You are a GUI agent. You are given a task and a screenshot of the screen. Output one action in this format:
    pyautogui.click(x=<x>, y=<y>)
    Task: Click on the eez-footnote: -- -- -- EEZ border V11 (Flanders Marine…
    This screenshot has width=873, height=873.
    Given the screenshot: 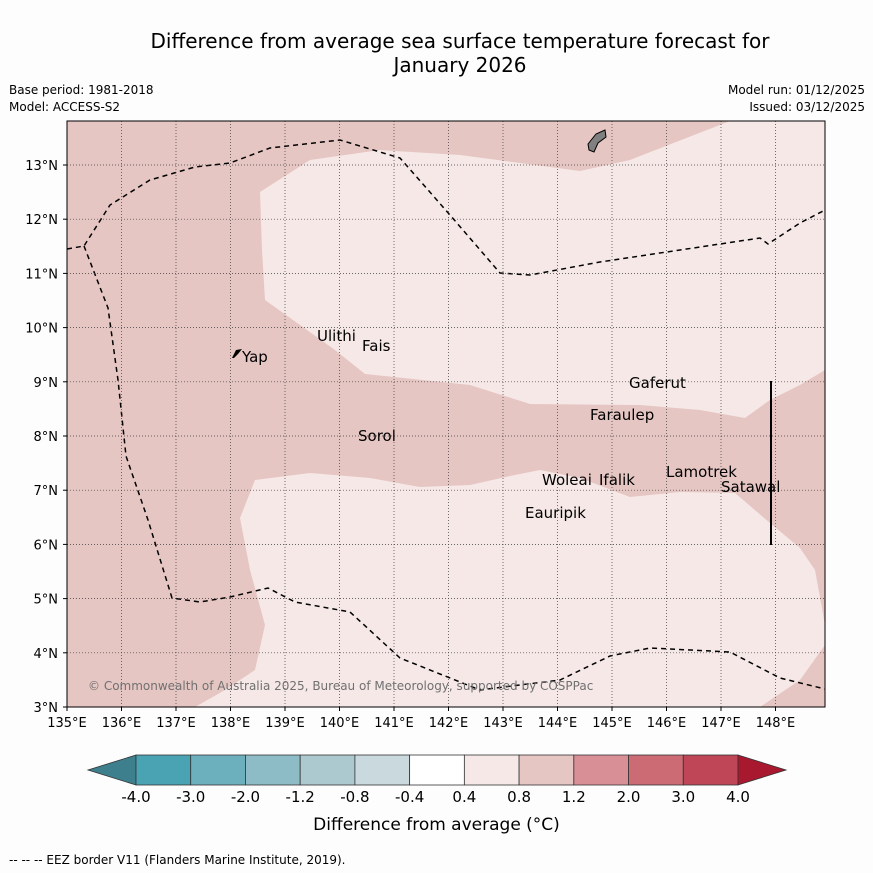 What is the action you would take?
    pyautogui.click(x=177, y=860)
    